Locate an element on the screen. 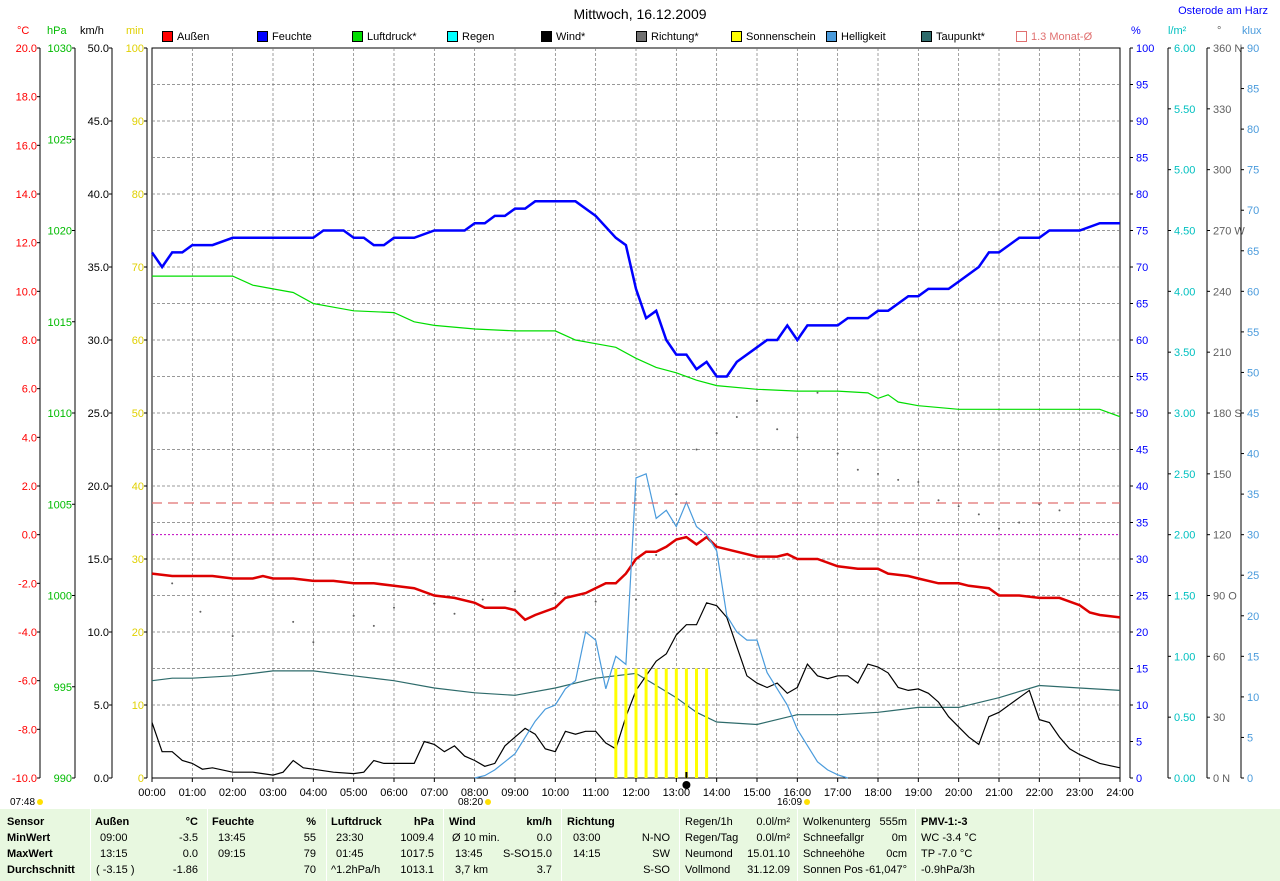 This screenshot has height=881, width=1280. sunrise-time: 07:48 is located at coordinates (23, 802).